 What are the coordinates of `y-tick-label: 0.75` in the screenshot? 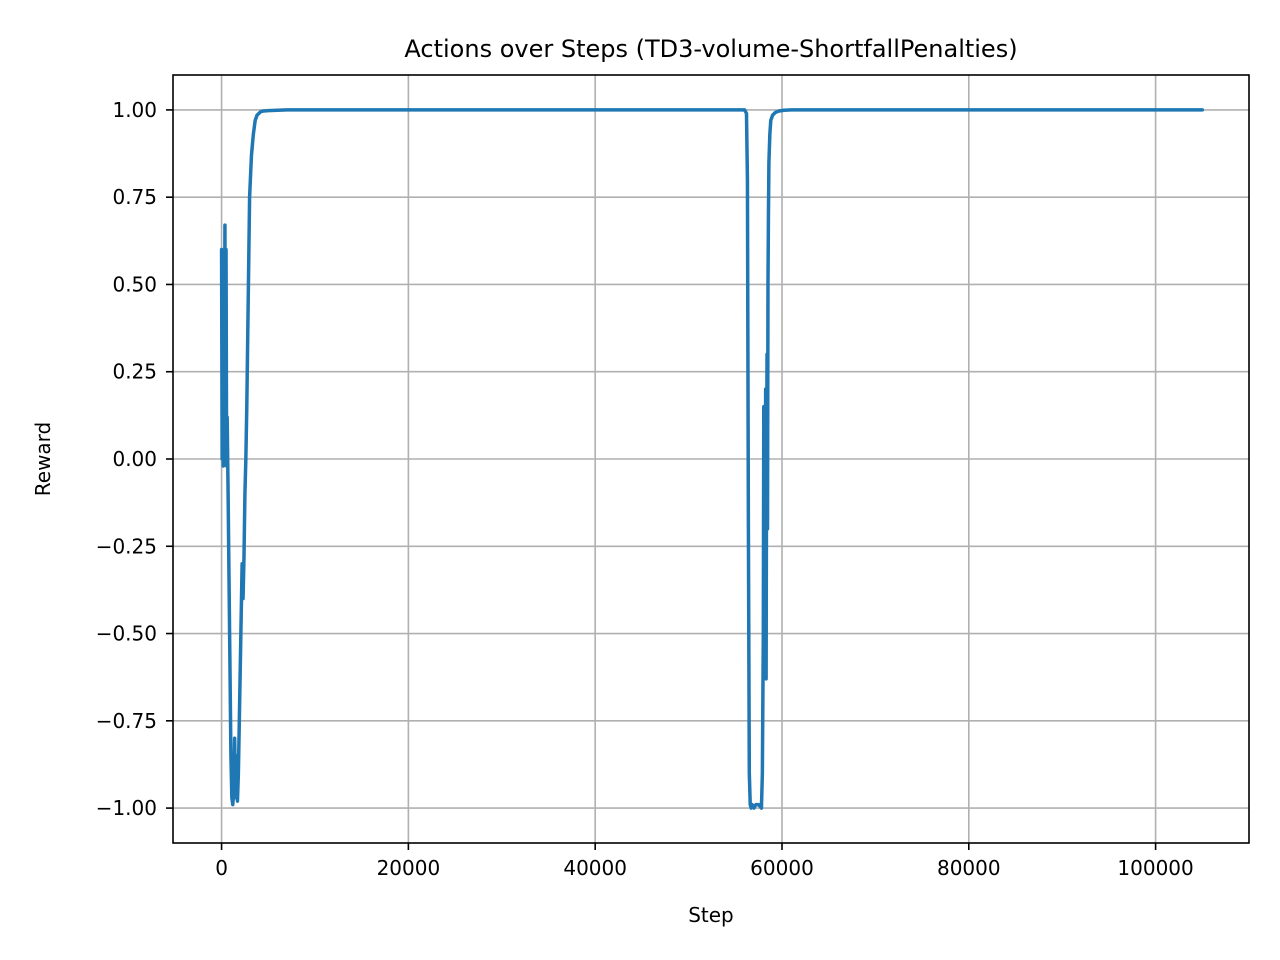 It's located at (134, 197).